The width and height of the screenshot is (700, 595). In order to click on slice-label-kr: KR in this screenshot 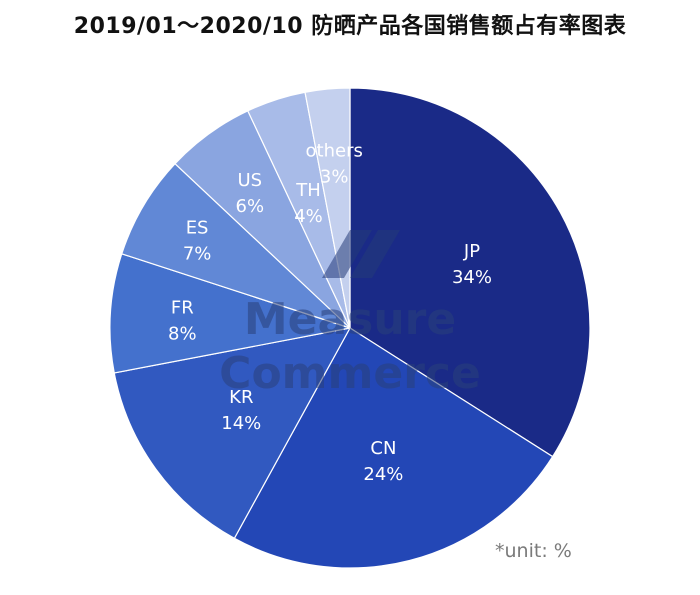, I will do `click(241, 397)`.